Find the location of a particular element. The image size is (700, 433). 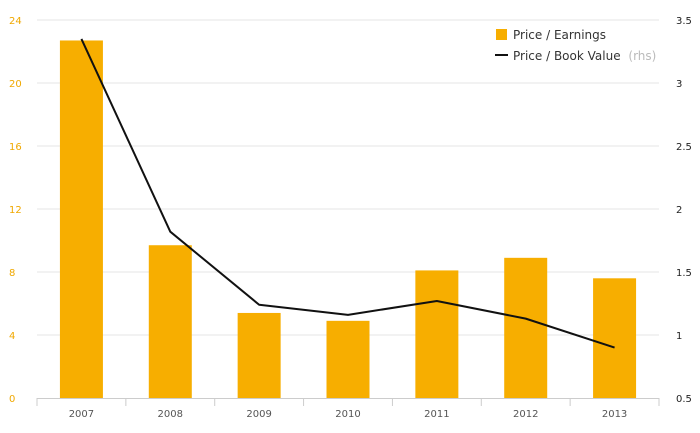

left-axis-ticks: 0 4 8 12 16 20 24 is located at coordinates (15, 210).